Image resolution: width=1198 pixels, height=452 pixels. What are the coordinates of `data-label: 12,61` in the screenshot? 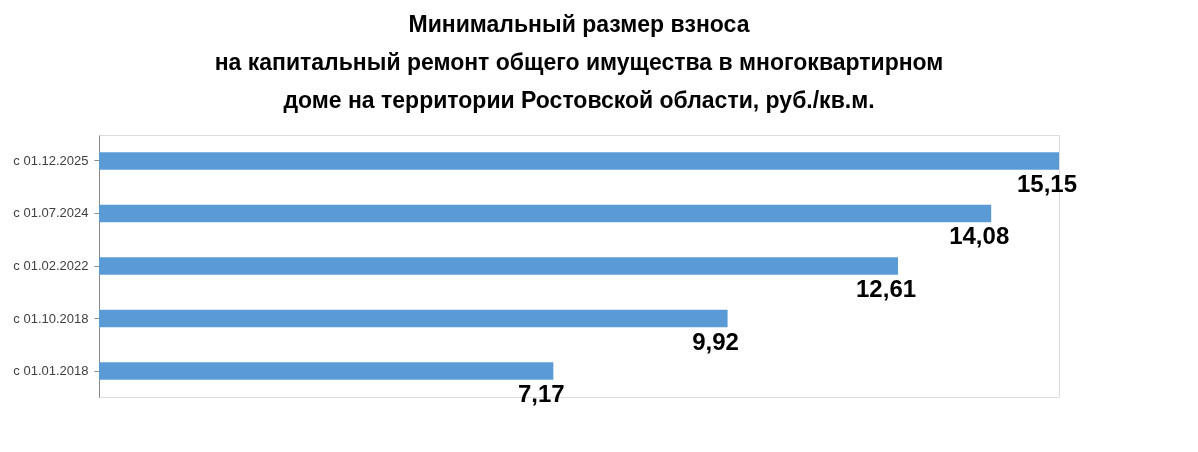 It's located at (886, 288).